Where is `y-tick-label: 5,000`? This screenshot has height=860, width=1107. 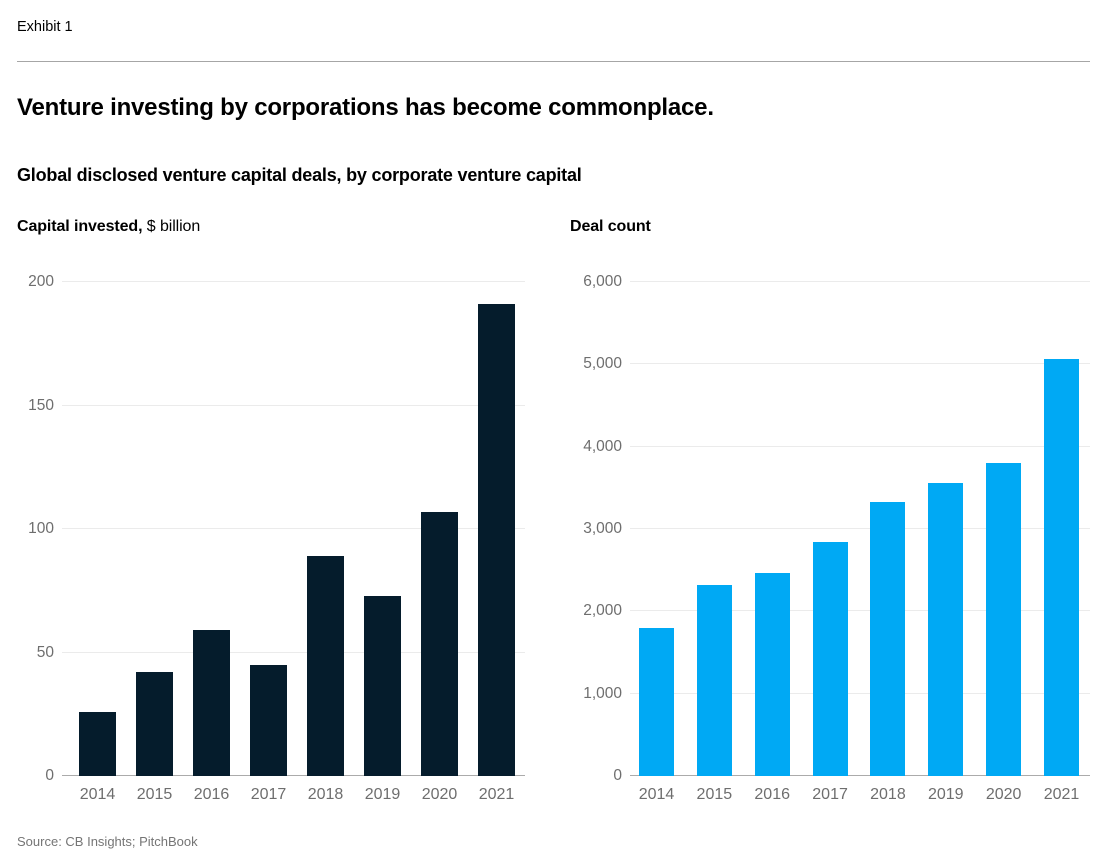
y-tick-label: 5,000 is located at coordinates (602, 364).